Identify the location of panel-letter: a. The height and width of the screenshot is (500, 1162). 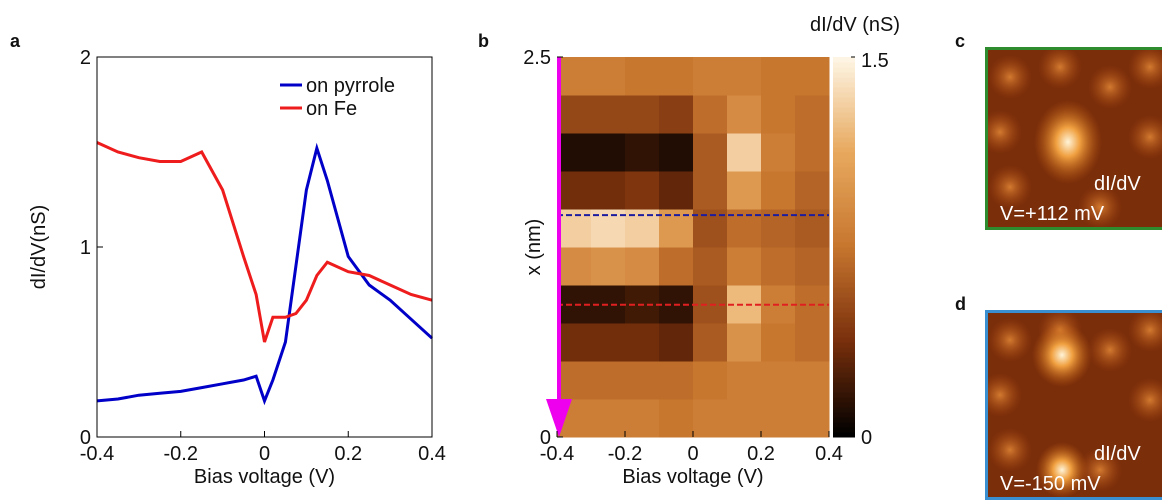
(15, 41).